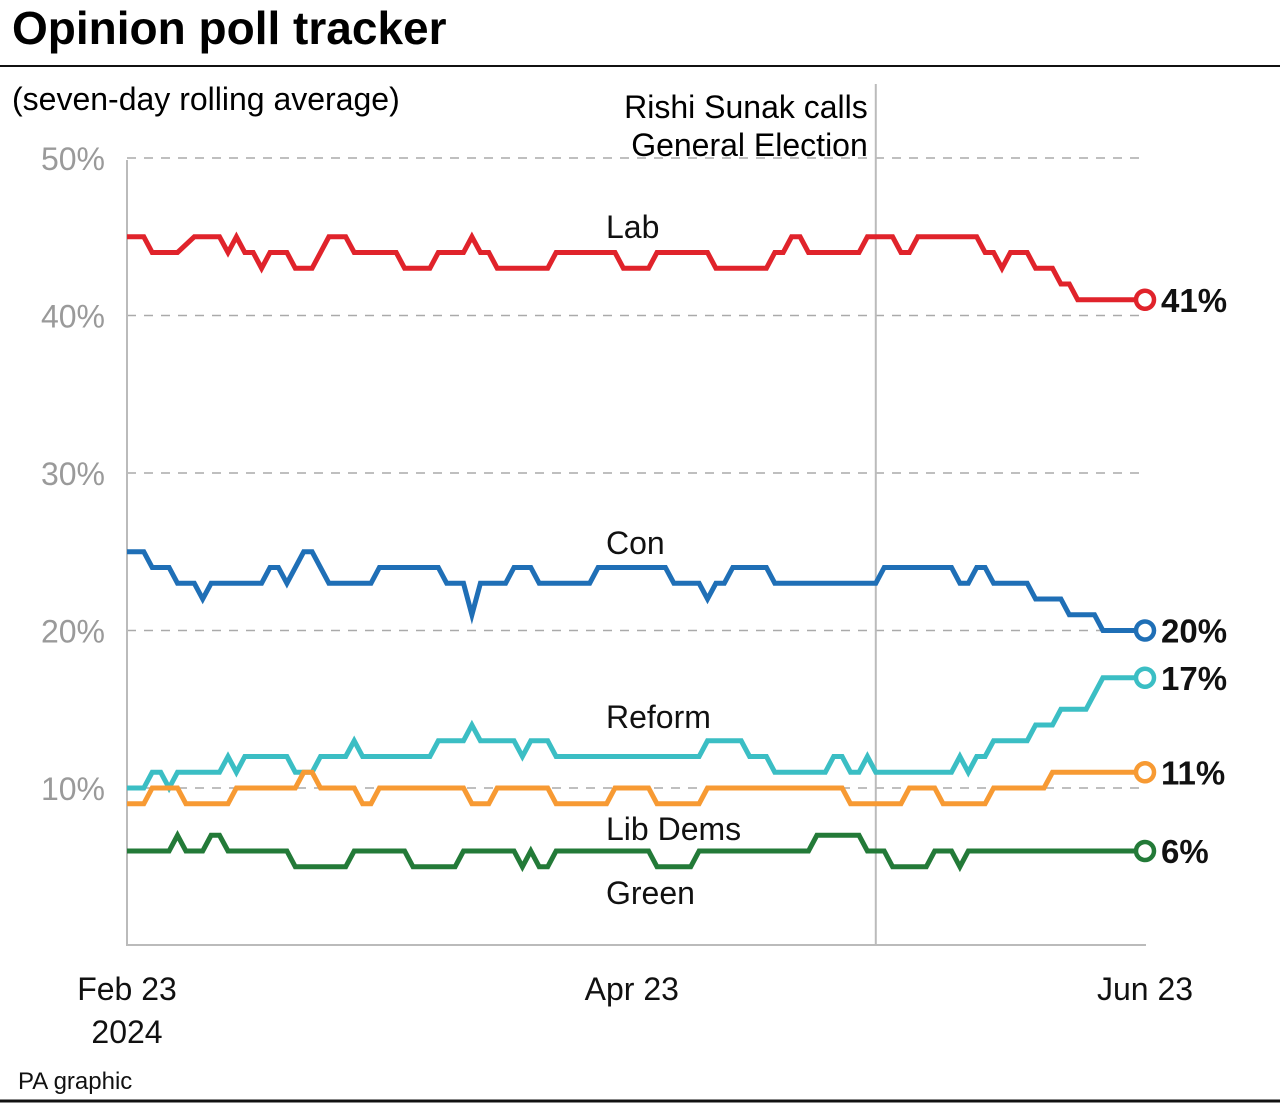  Describe the element at coordinates (73, 789) in the screenshot. I see `y-tick-label: 10%` at that location.